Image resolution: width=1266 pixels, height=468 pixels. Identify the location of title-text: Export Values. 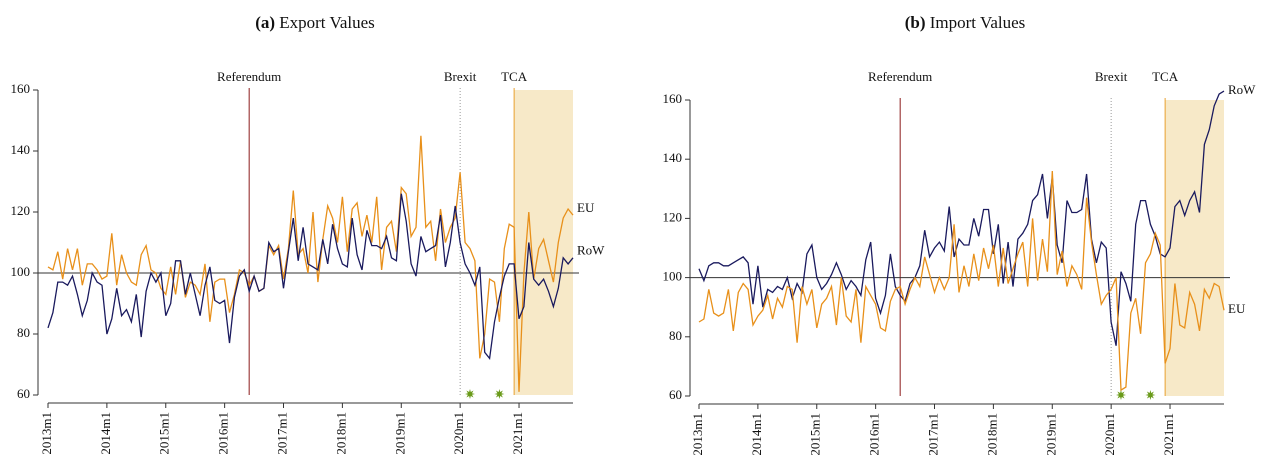
(327, 22).